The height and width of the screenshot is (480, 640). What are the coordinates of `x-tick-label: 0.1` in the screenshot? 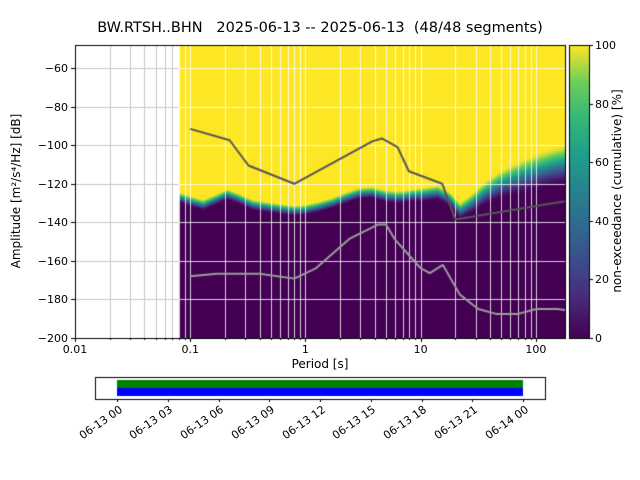 It's located at (190, 349).